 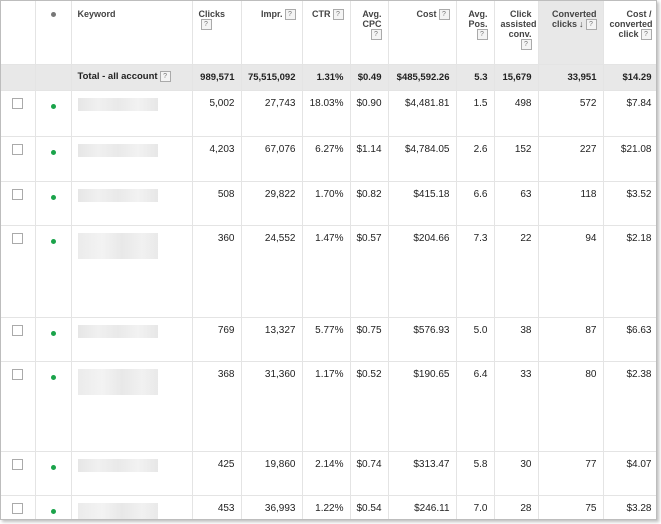 What do you see at coordinates (422, 507) in the screenshot?
I see `cell-cost: $246.11` at bounding box center [422, 507].